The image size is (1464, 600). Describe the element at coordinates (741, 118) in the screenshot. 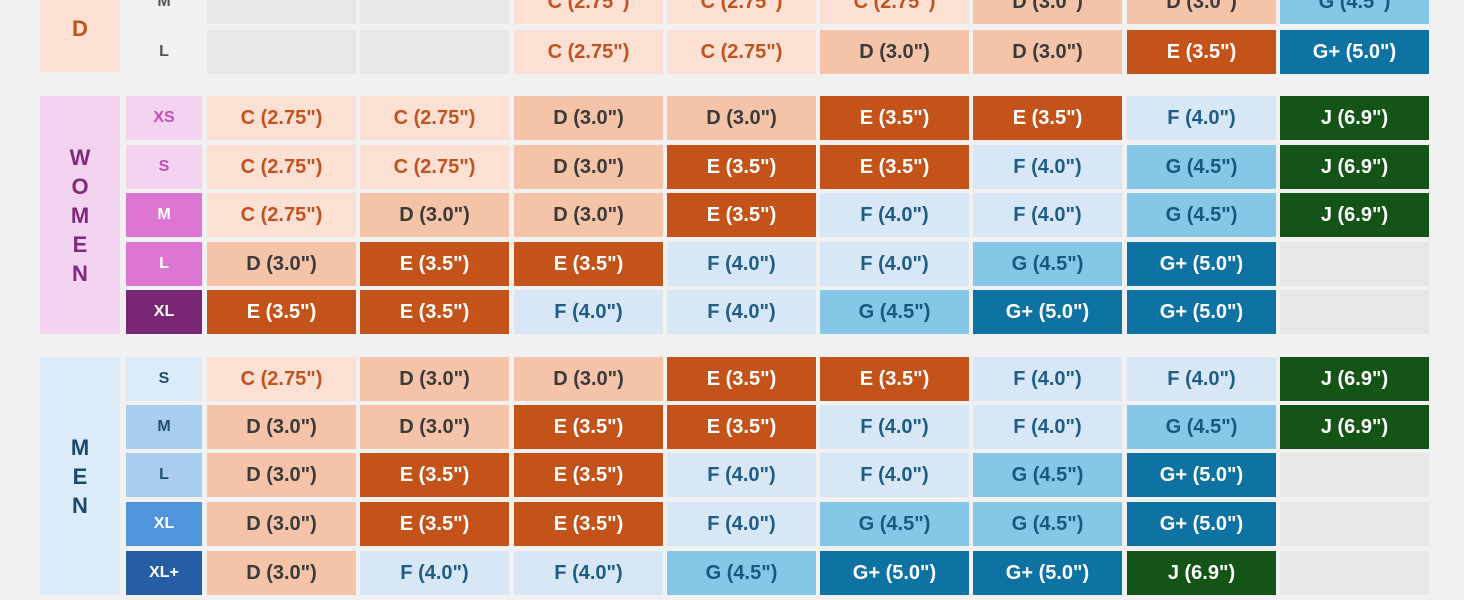

I see `women-xs-col4-cell: D (3.0")` at that location.